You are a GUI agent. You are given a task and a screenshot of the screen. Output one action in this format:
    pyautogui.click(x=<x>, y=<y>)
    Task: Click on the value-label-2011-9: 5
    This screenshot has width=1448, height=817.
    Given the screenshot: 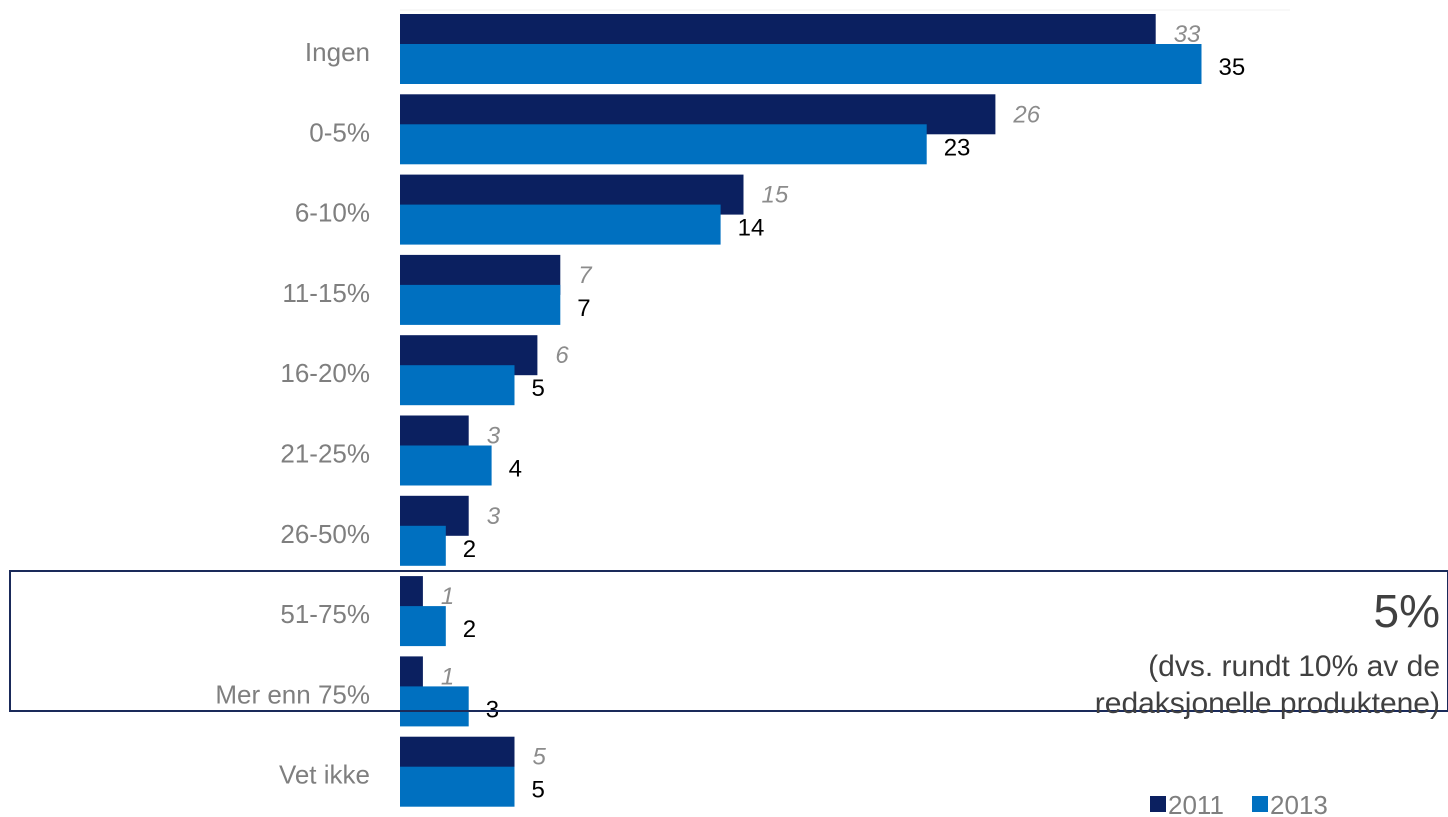 What is the action you would take?
    pyautogui.click(x=540, y=757)
    